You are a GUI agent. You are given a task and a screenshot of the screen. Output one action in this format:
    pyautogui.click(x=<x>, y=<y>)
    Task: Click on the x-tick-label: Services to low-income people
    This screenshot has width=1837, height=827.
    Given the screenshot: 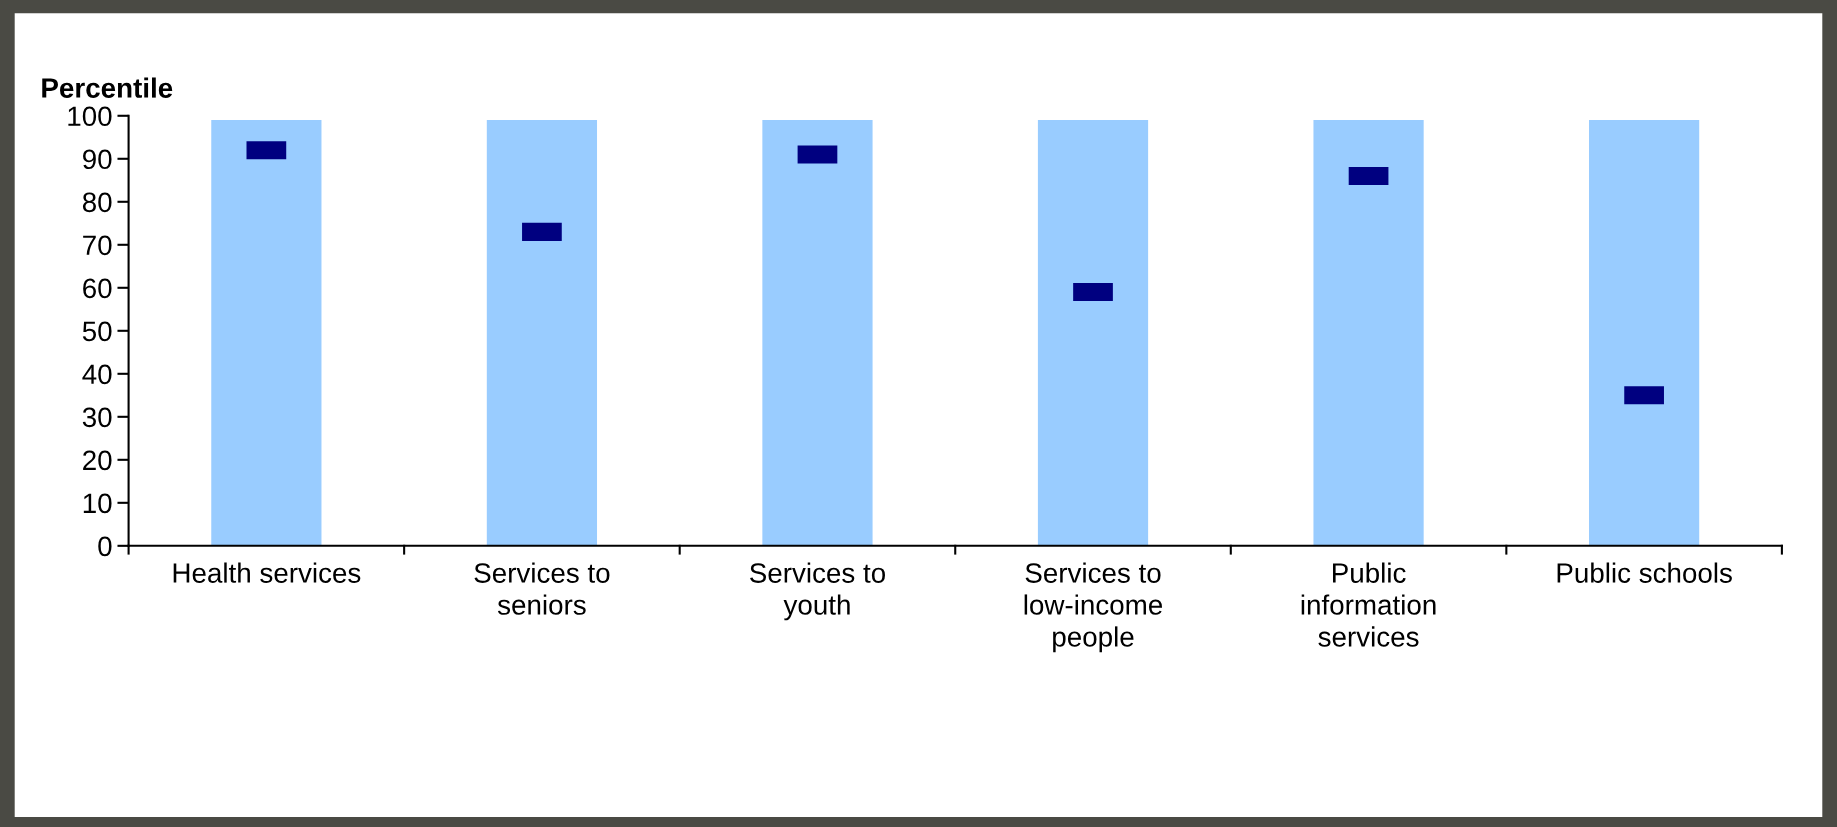 What is the action you would take?
    pyautogui.click(x=1093, y=607)
    